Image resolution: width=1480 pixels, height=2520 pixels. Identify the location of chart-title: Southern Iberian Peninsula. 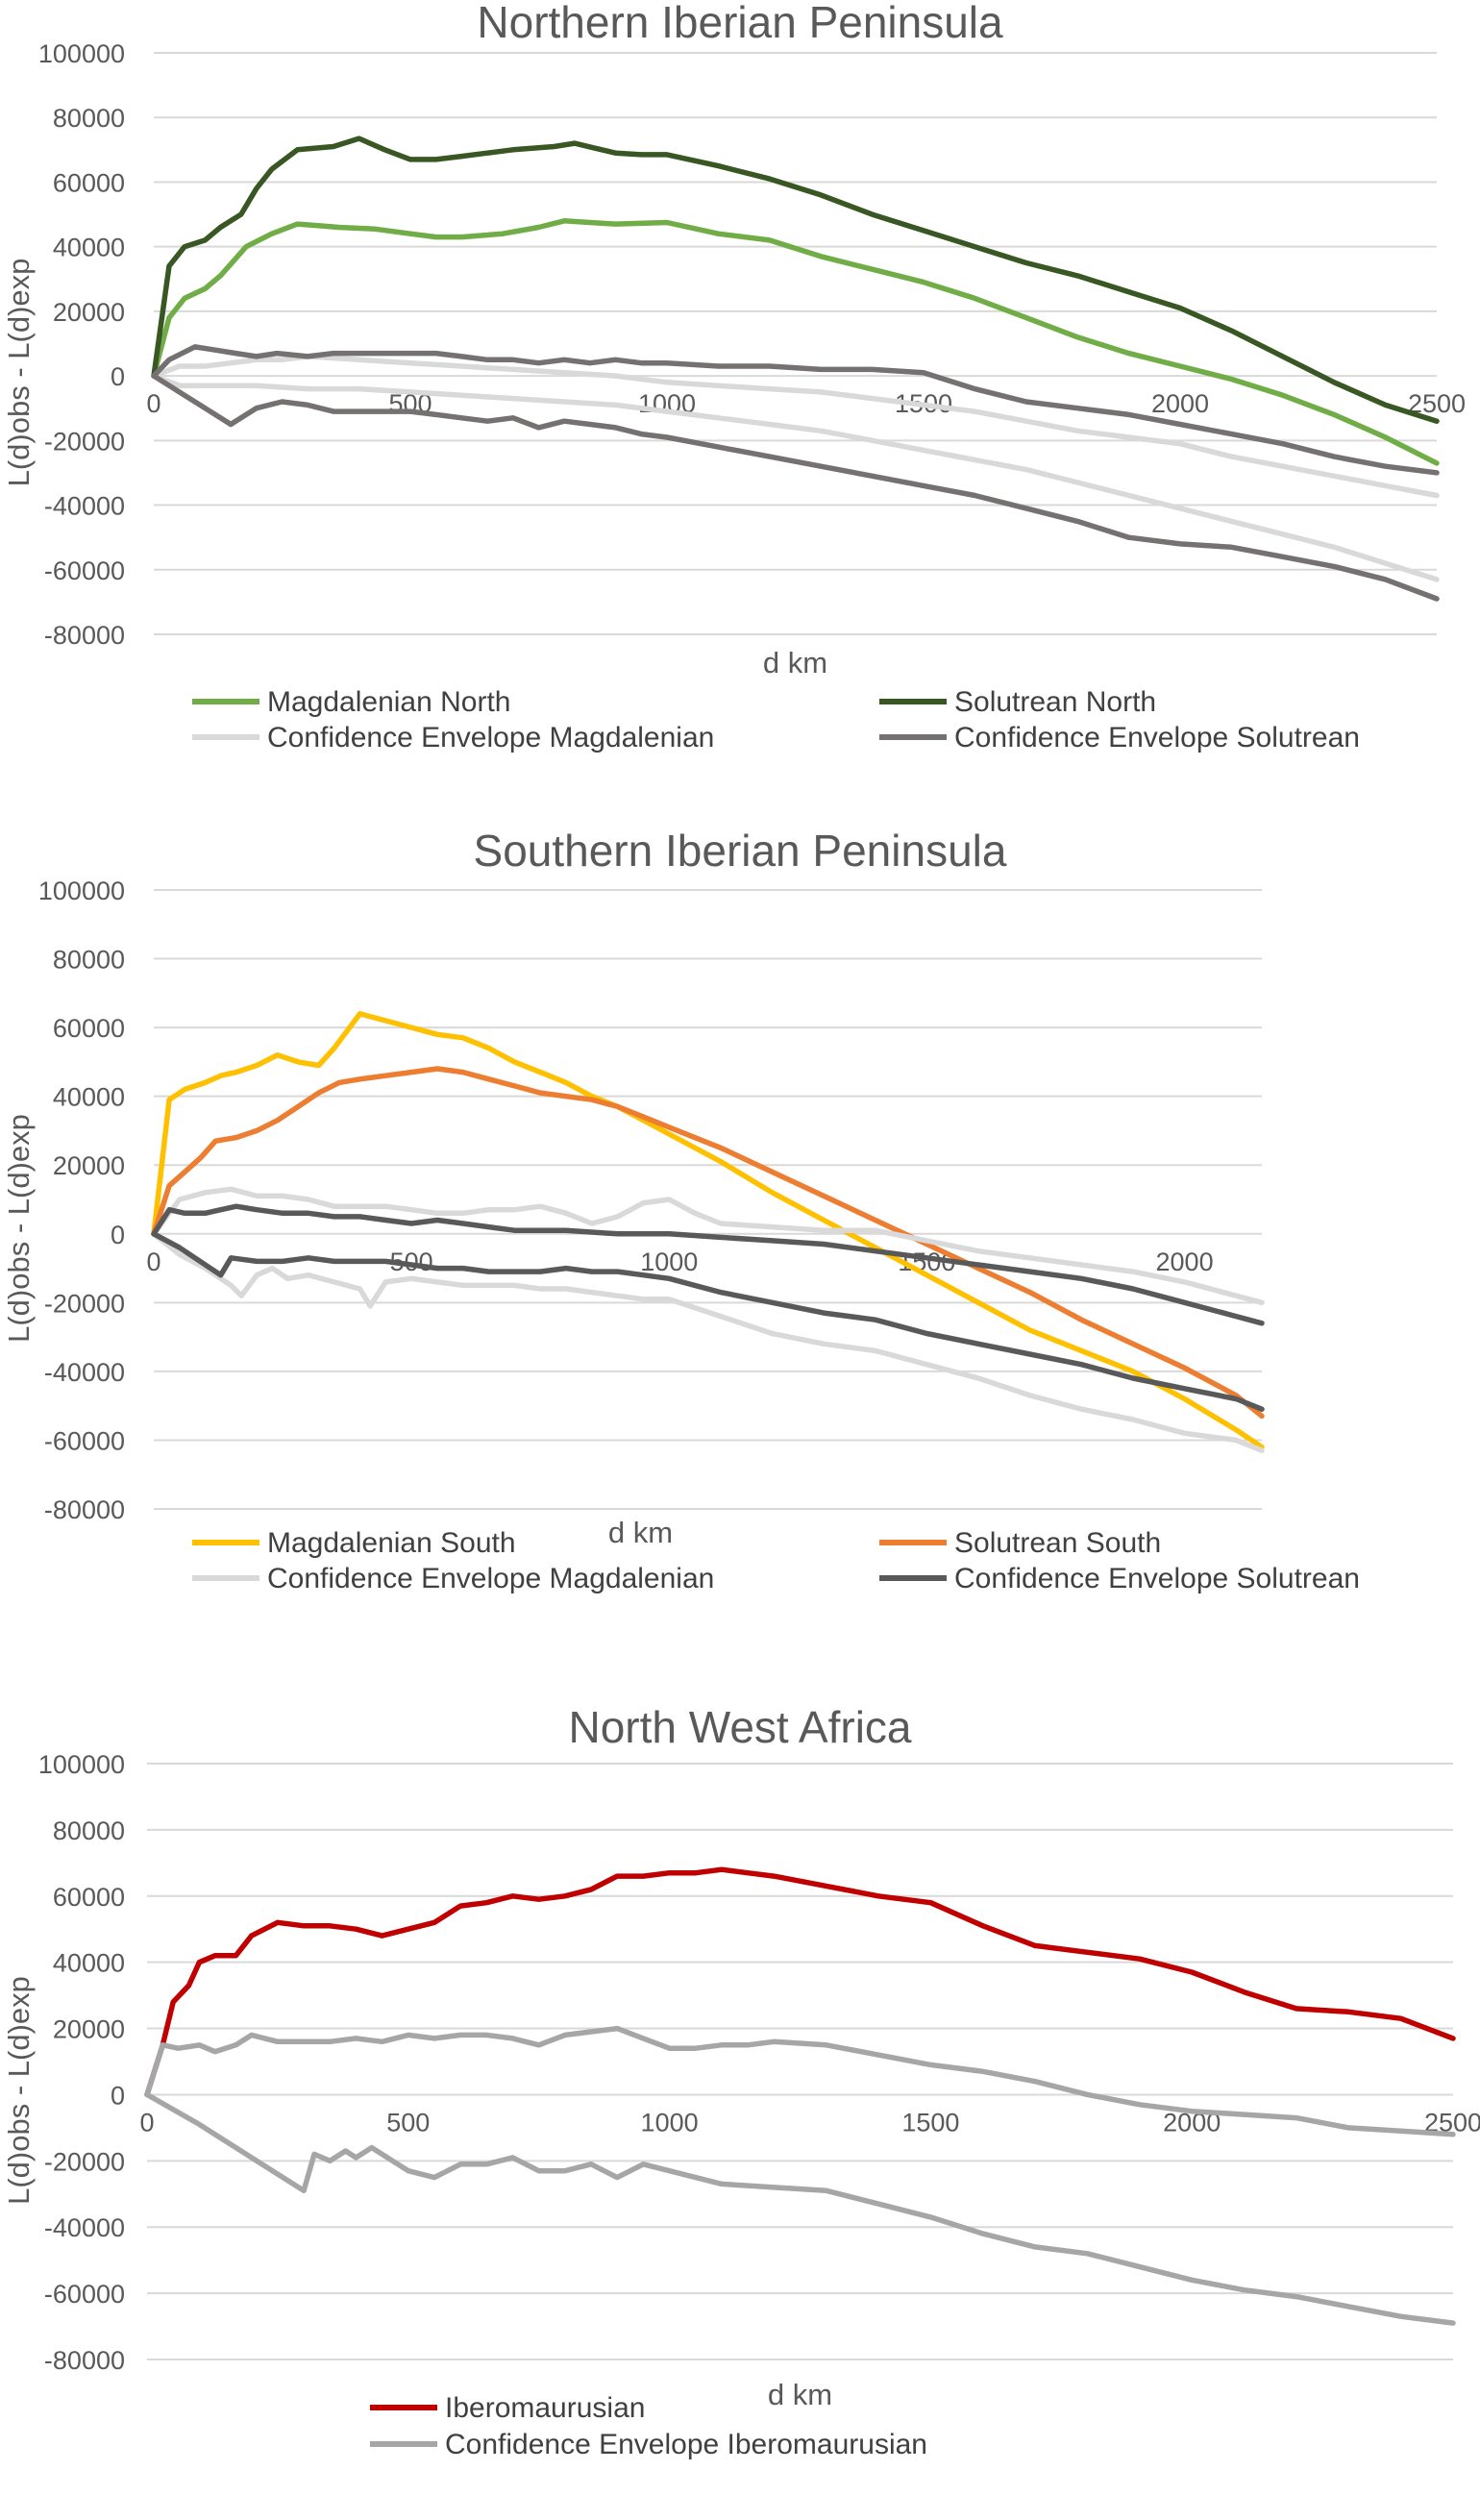
(740, 851).